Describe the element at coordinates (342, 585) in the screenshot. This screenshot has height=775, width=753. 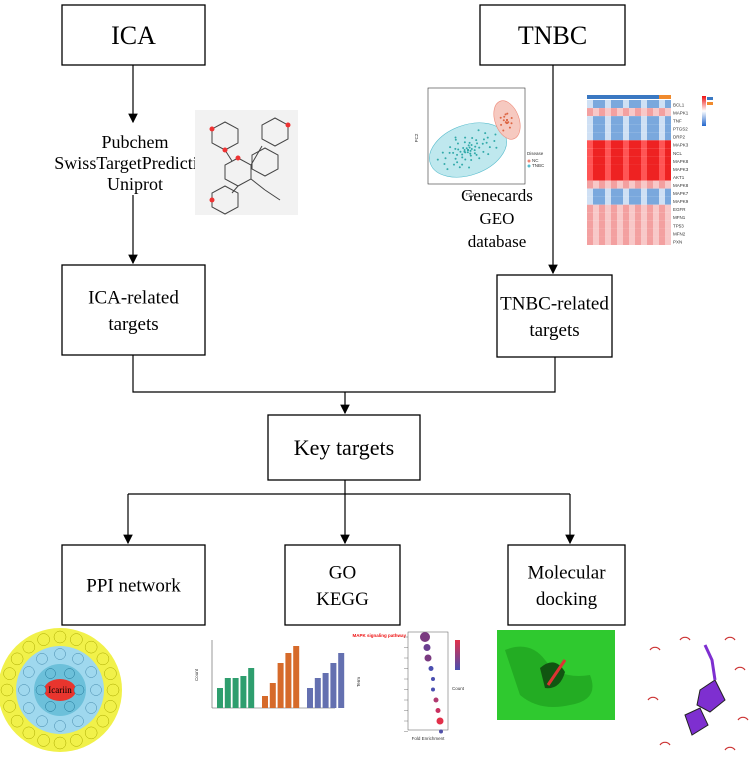
I see `node: GO KEGG` at that location.